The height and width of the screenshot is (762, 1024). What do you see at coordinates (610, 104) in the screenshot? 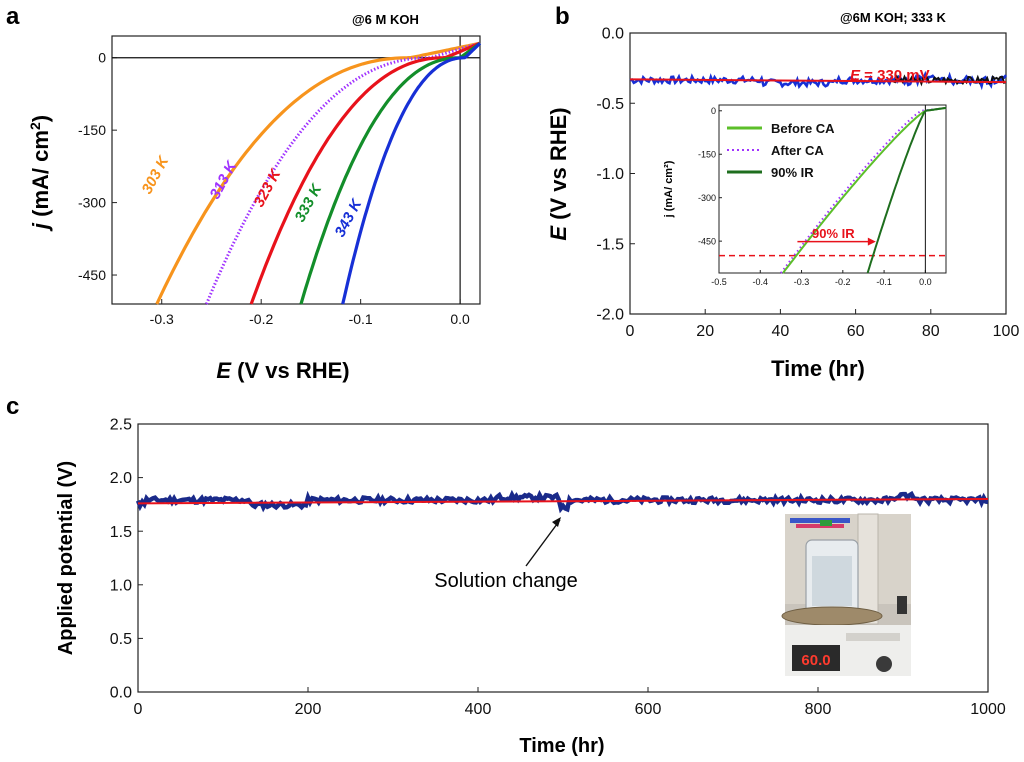
I see `panel-b-y-tick-label: -0.5` at bounding box center [610, 104].